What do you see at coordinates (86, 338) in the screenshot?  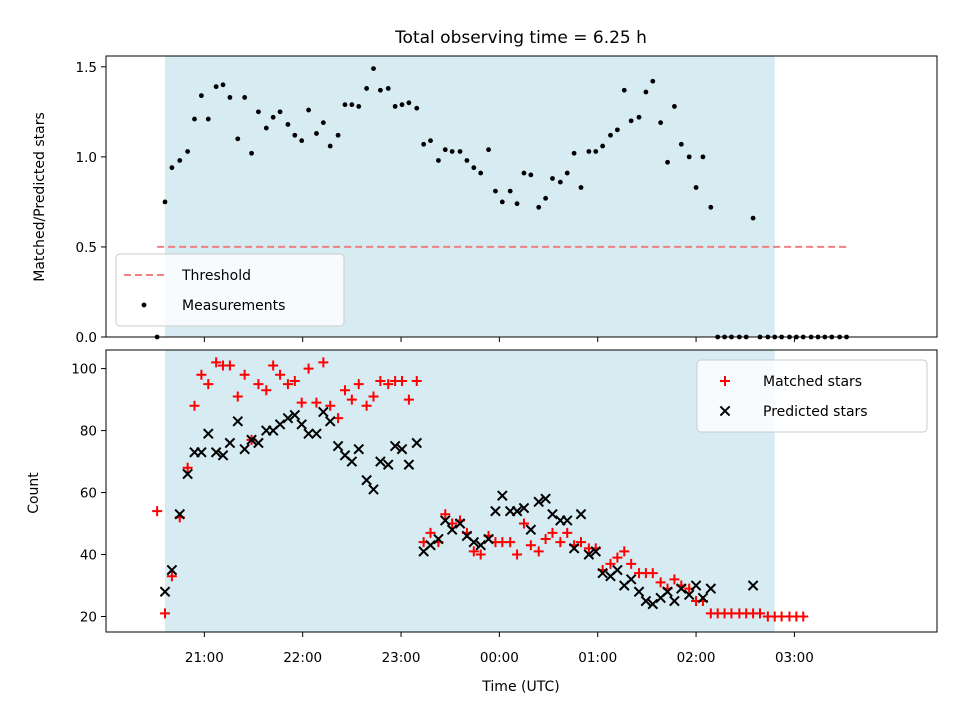 I see `top-ytick-label-0: 0.0` at bounding box center [86, 338].